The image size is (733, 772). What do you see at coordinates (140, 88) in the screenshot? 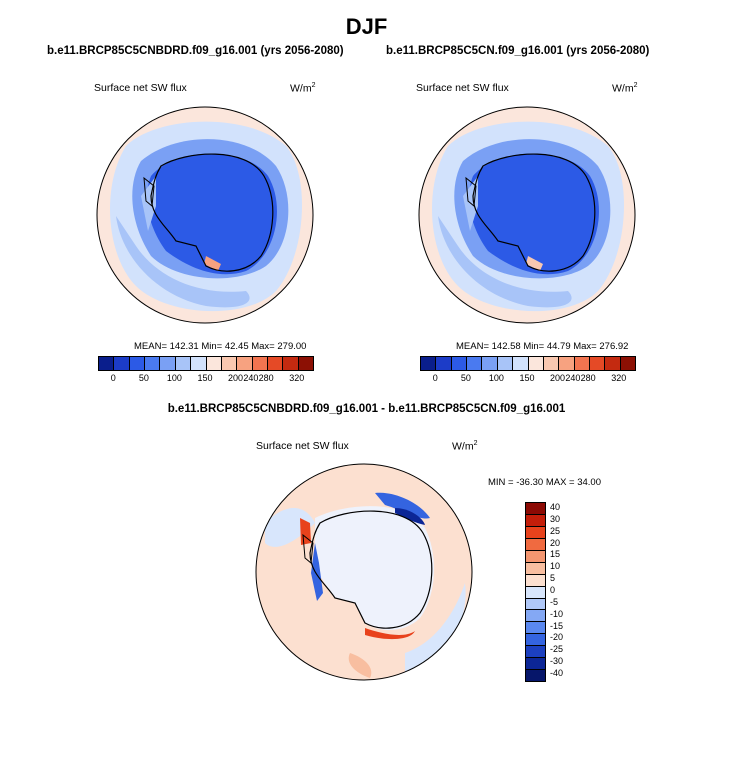
I see `panel-1-variable-label: Surface net SW flux` at bounding box center [140, 88].